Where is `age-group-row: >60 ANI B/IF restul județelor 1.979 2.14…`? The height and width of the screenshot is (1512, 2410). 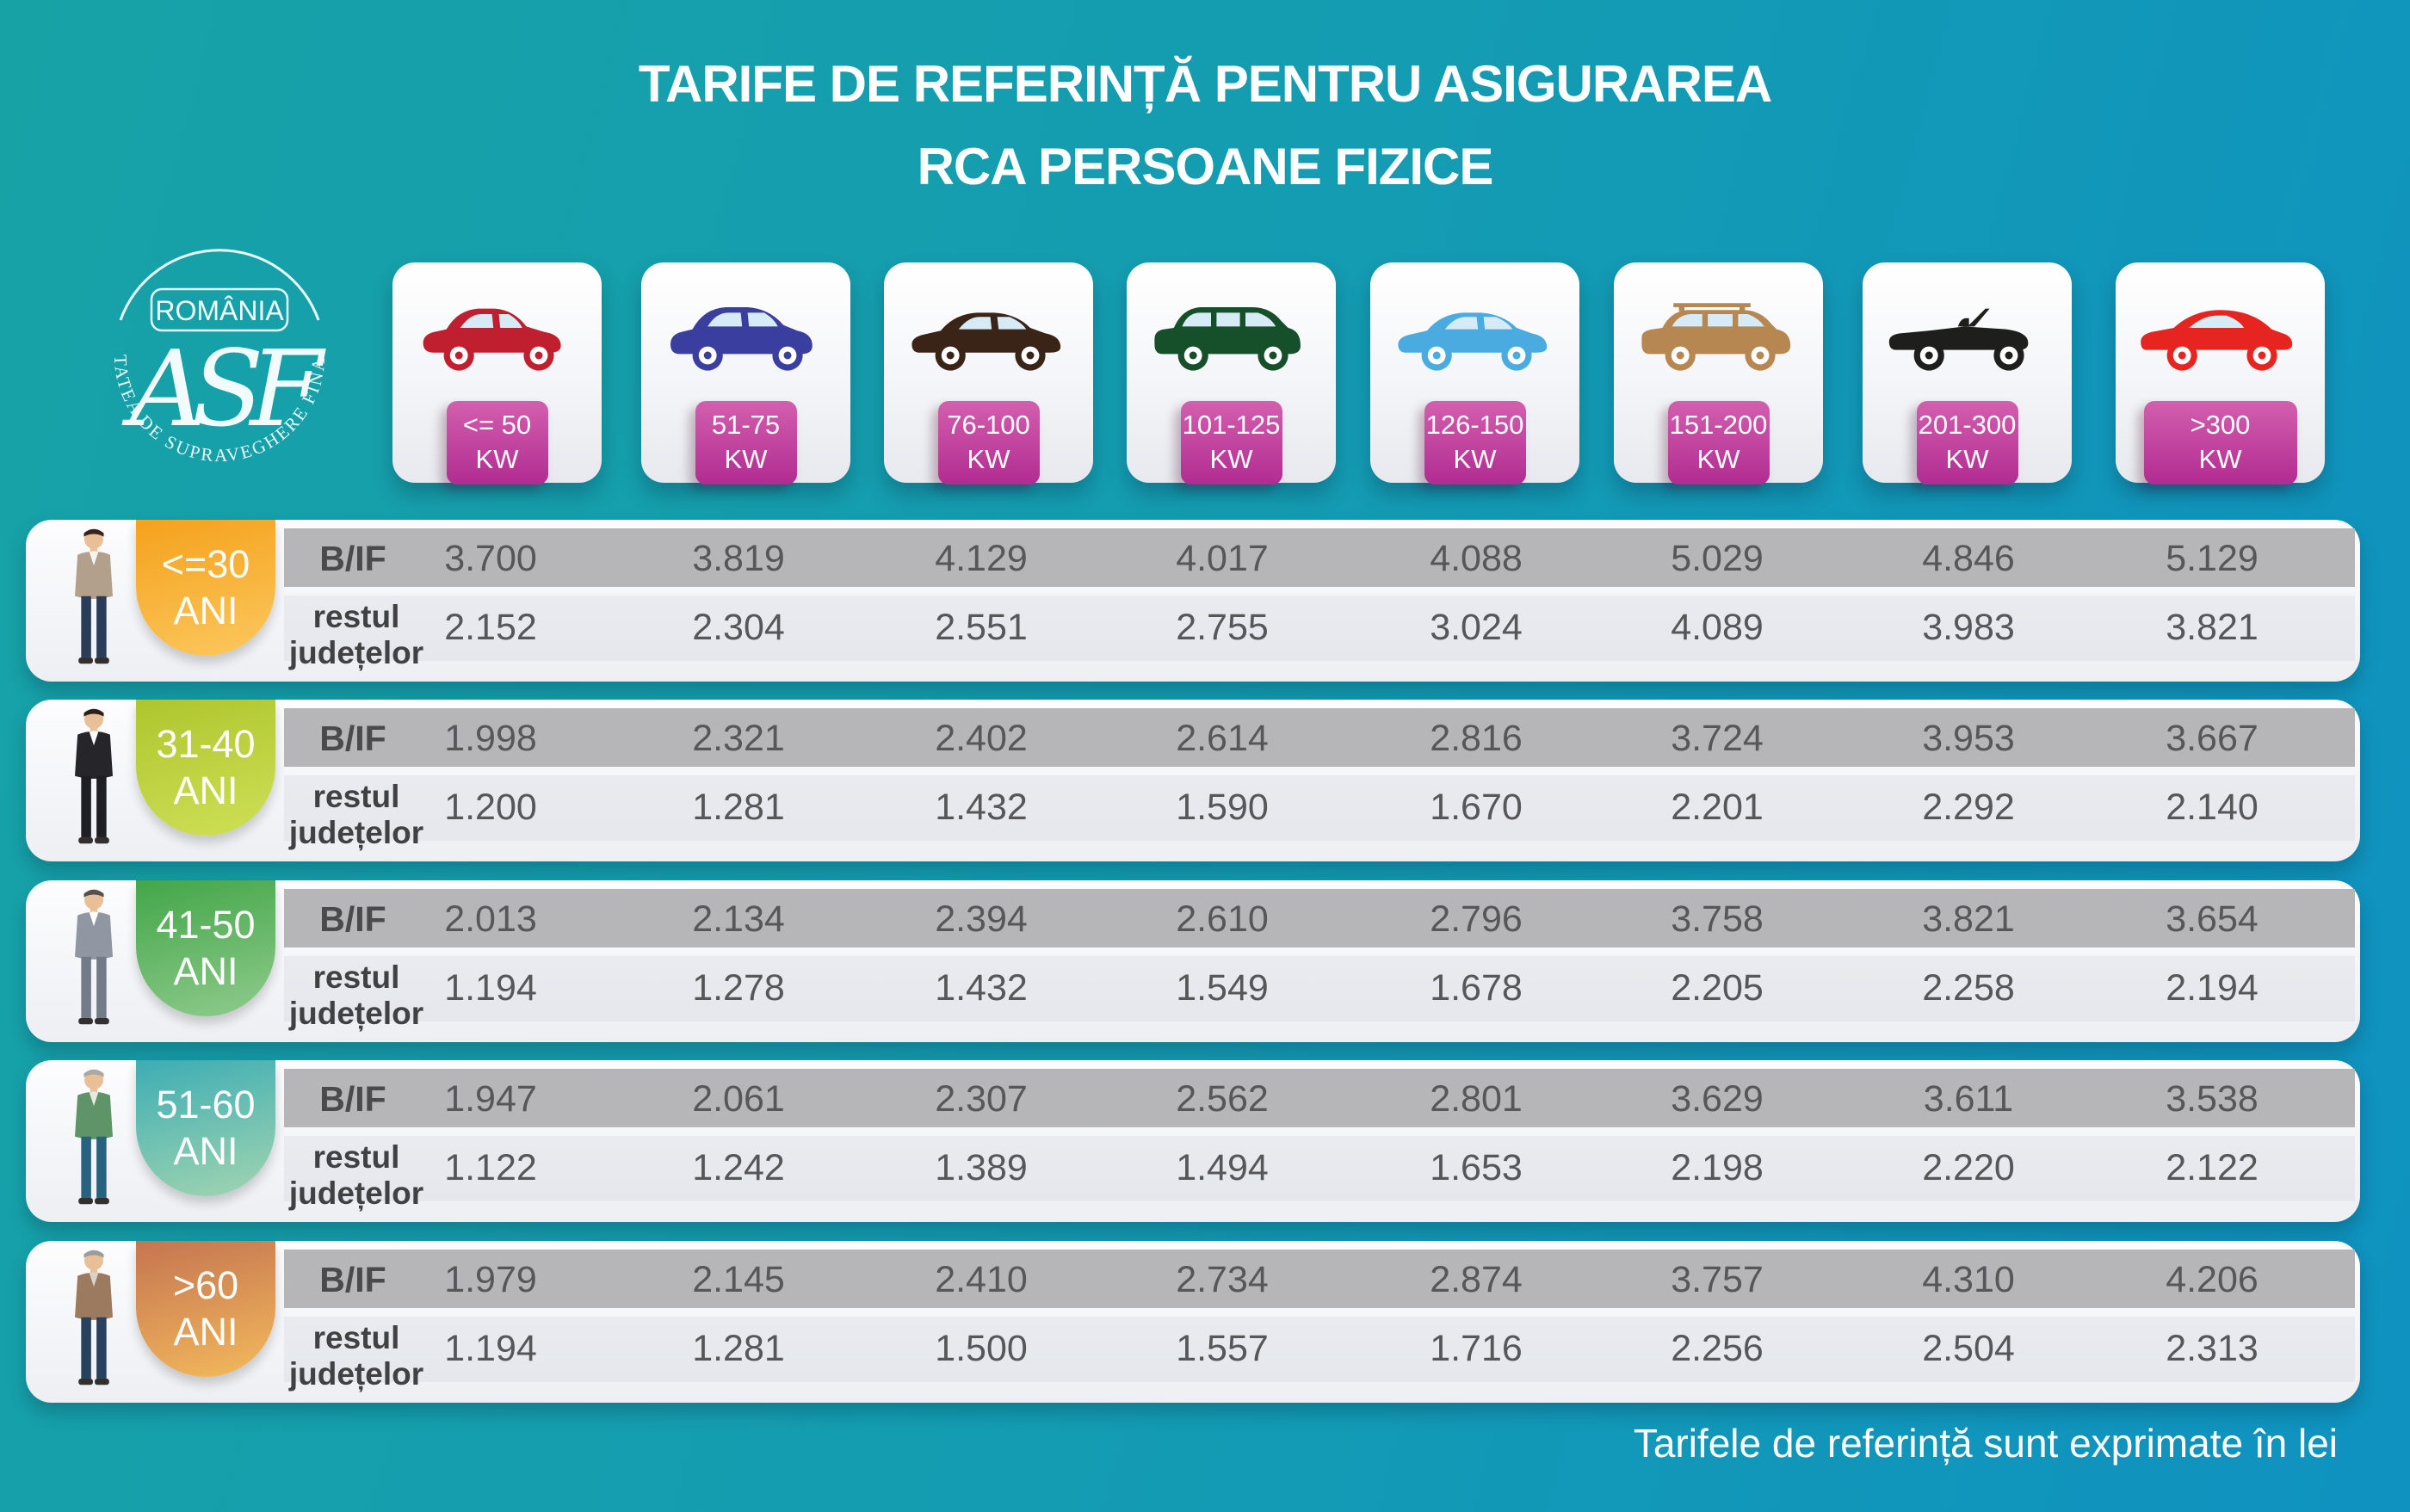
age-group-row: >60 ANI B/IF restul județelor 1.979 2.14… is located at coordinates (1193, 1322).